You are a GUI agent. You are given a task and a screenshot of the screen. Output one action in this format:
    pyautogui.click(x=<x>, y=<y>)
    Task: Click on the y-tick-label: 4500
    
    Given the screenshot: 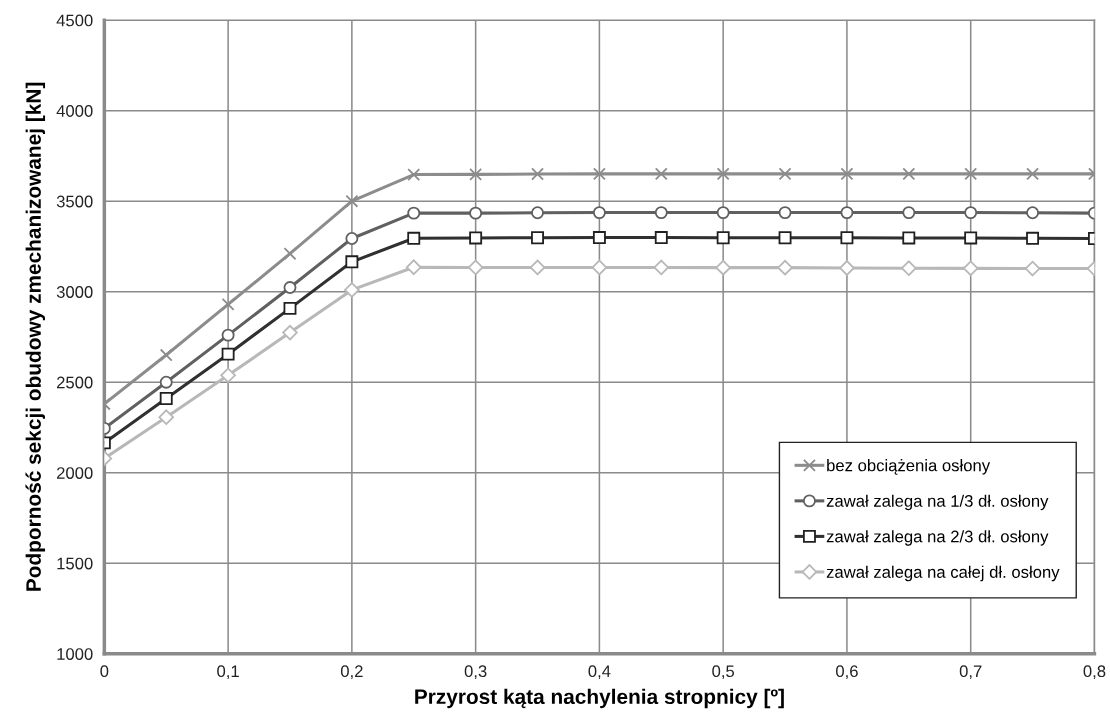 What is the action you would take?
    pyautogui.click(x=74, y=20)
    